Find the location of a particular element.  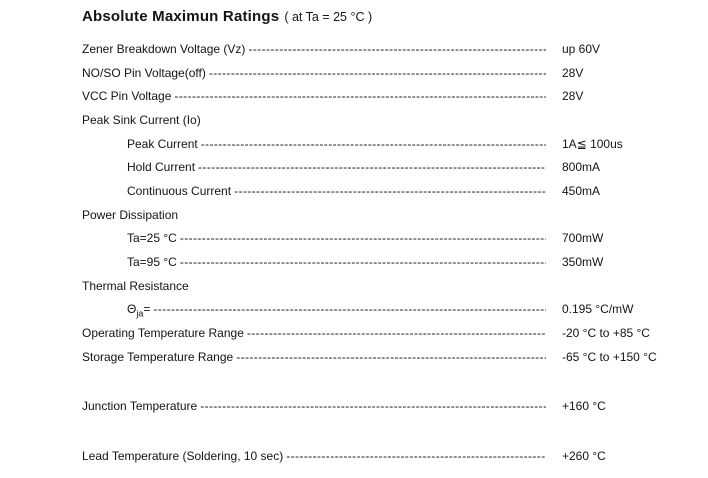

rating-value: 1A≦ 100us is located at coordinates (592, 143).